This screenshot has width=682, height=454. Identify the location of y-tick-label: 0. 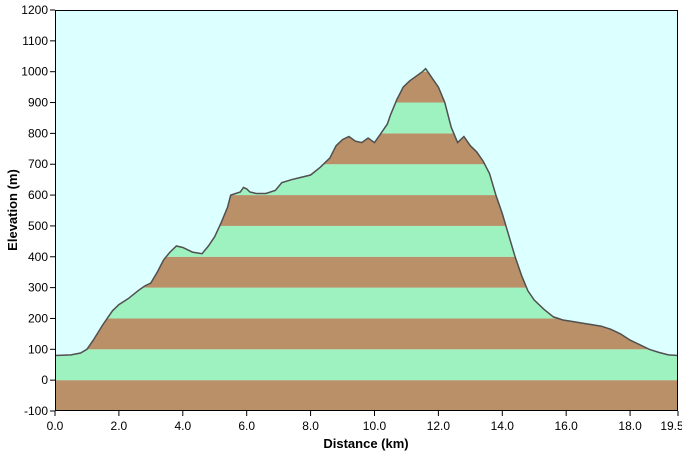
(44, 380).